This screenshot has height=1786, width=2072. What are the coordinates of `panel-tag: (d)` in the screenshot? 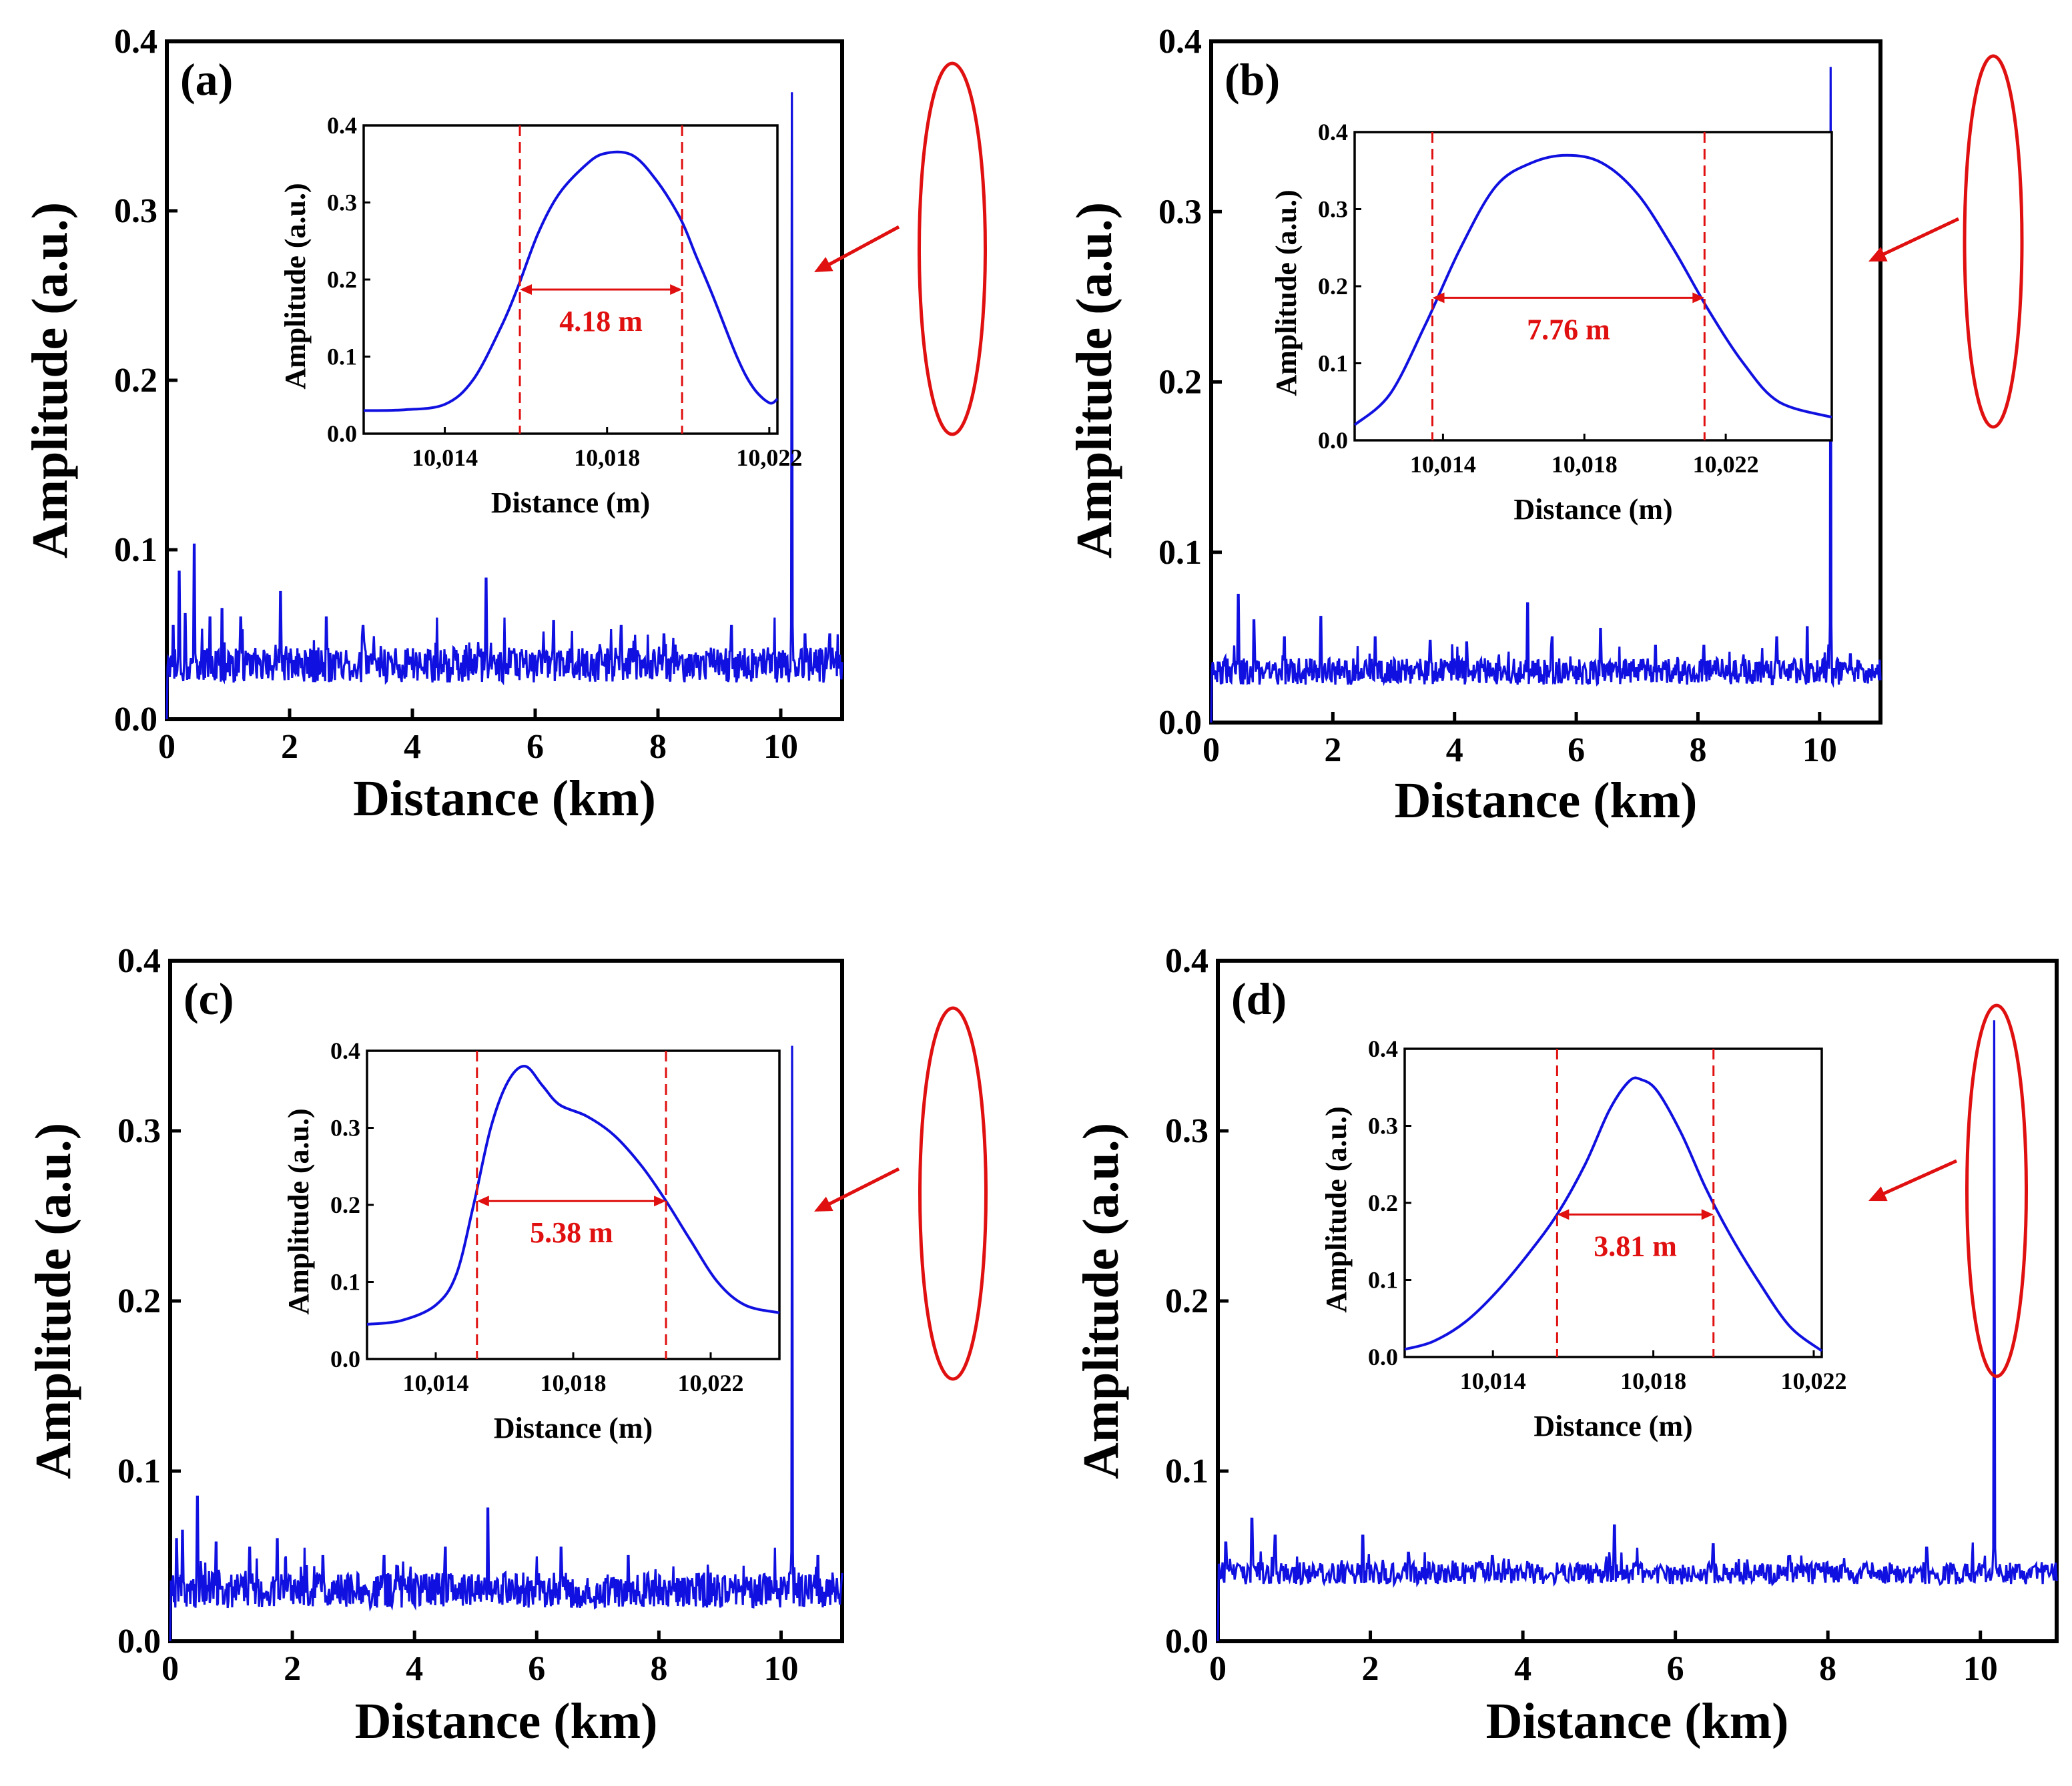 It's located at (1259, 999).